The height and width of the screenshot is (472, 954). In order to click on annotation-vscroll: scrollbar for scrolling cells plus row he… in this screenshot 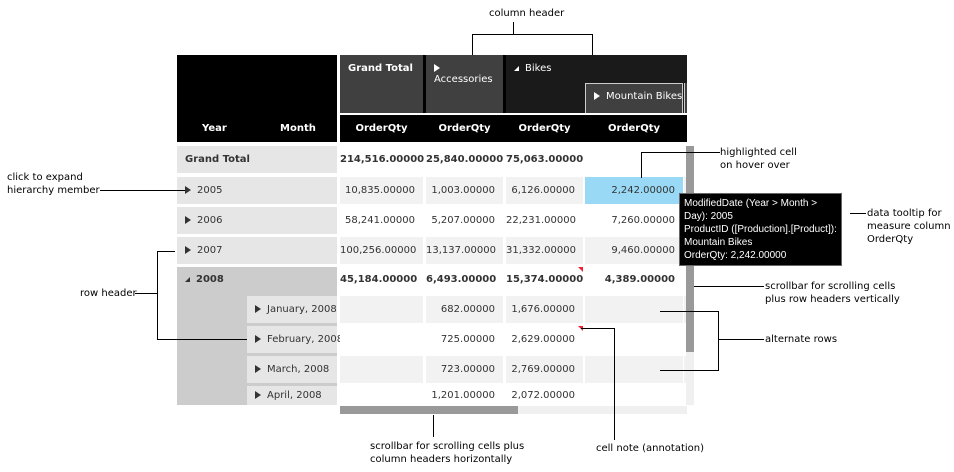, I will do `click(832, 293)`.